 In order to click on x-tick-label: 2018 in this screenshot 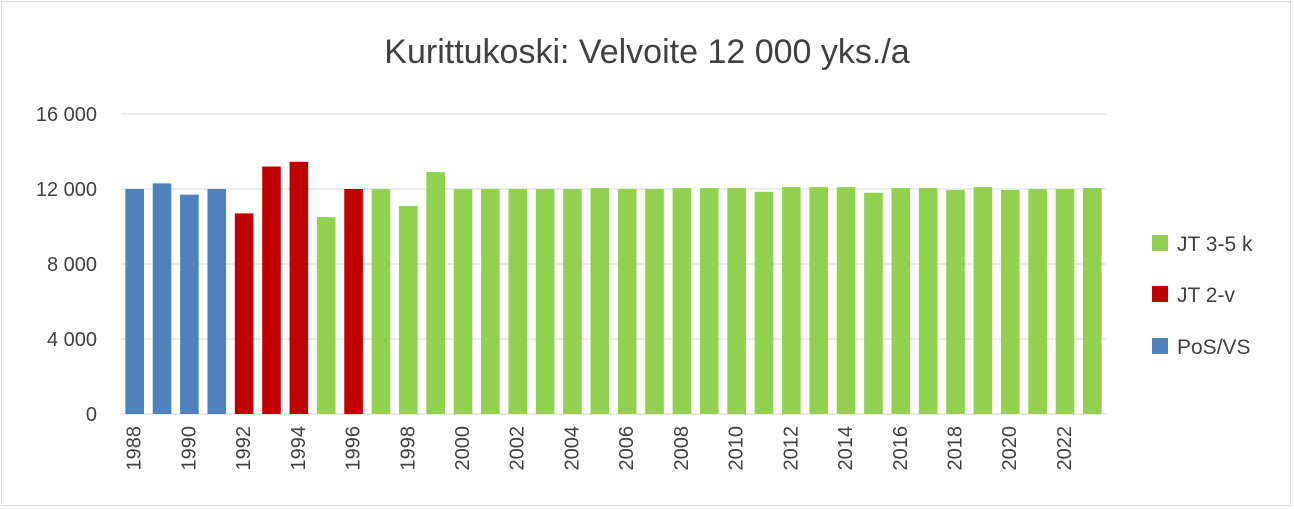, I will do `click(956, 448)`.